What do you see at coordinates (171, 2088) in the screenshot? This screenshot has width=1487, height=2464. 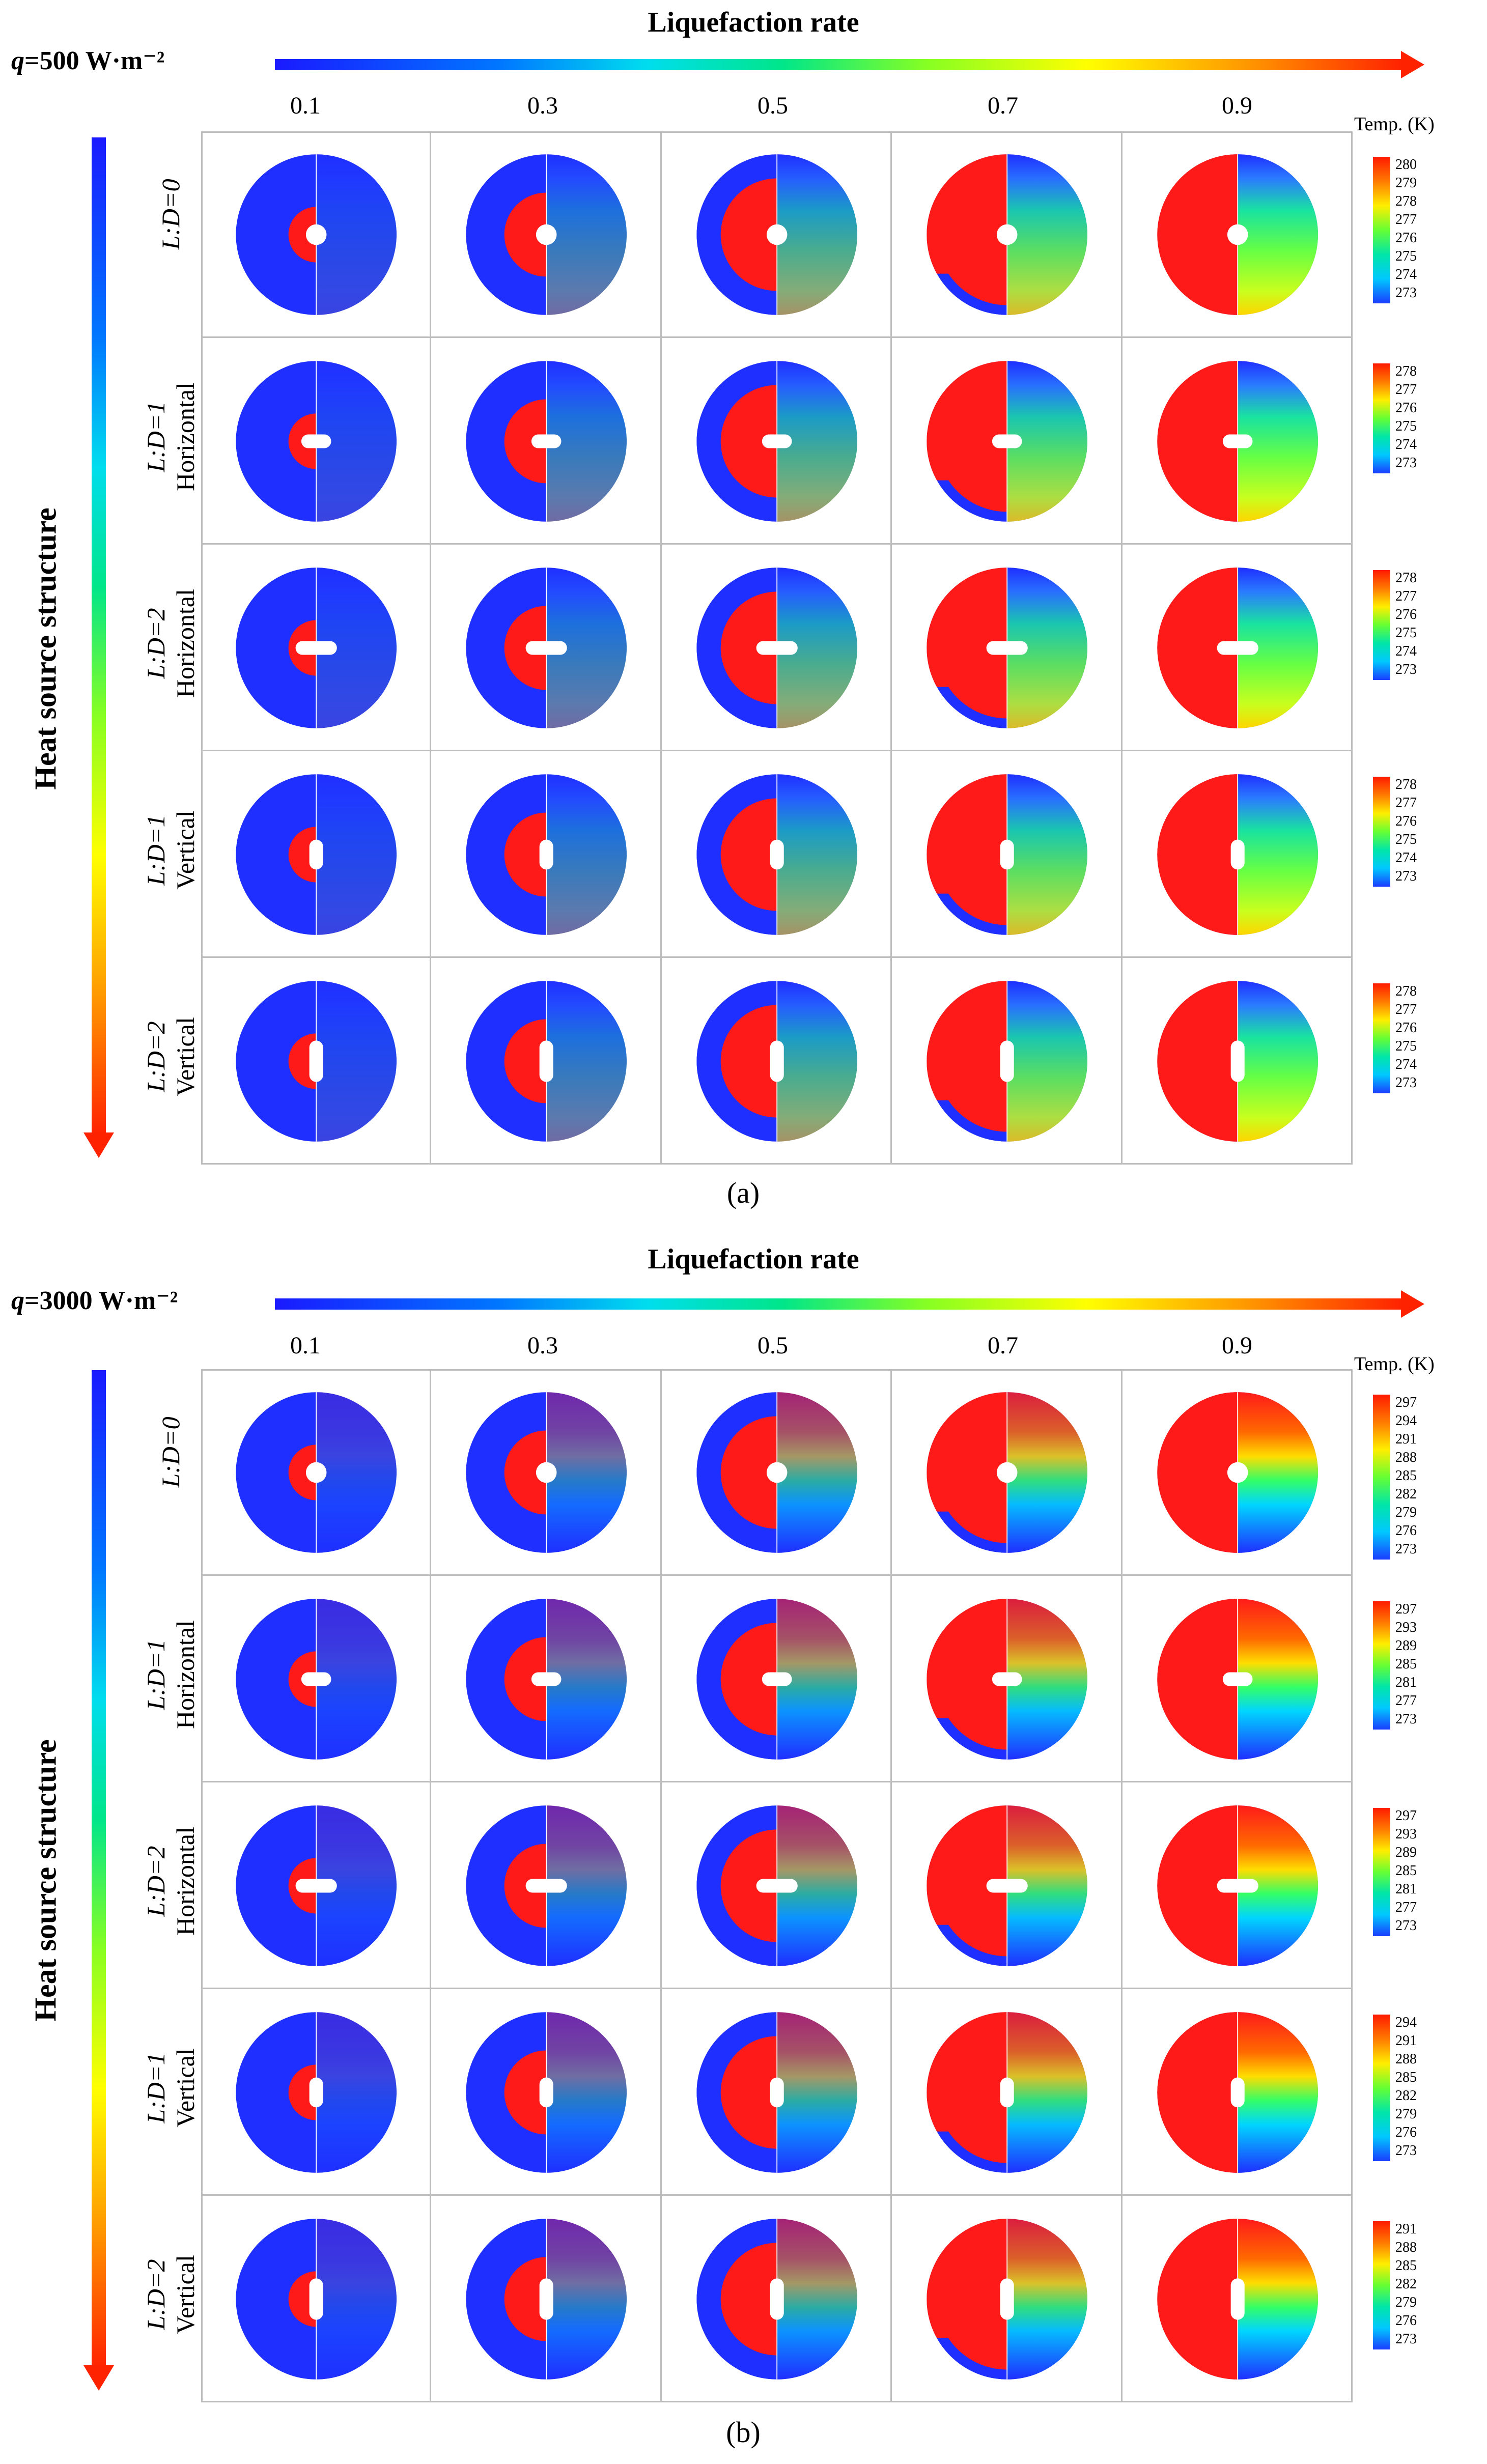 I see `row-label: L:D=1 Vertical` at bounding box center [171, 2088].